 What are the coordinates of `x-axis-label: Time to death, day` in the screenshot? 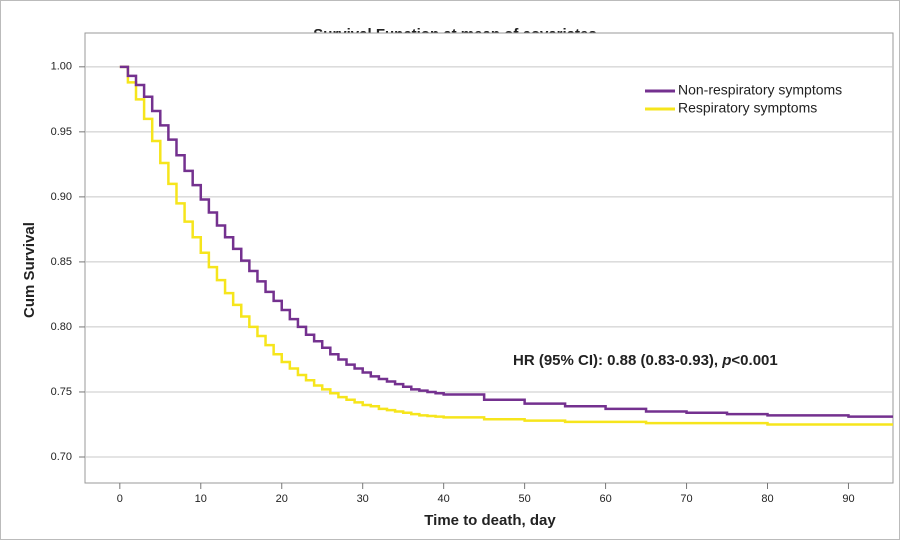 It's located at (490, 520).